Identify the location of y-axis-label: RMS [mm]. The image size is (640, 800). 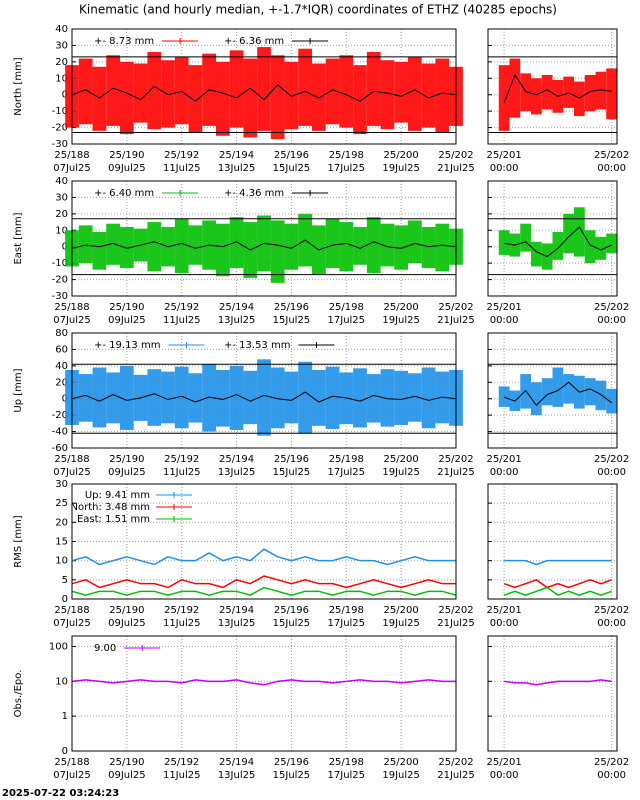
(18, 541).